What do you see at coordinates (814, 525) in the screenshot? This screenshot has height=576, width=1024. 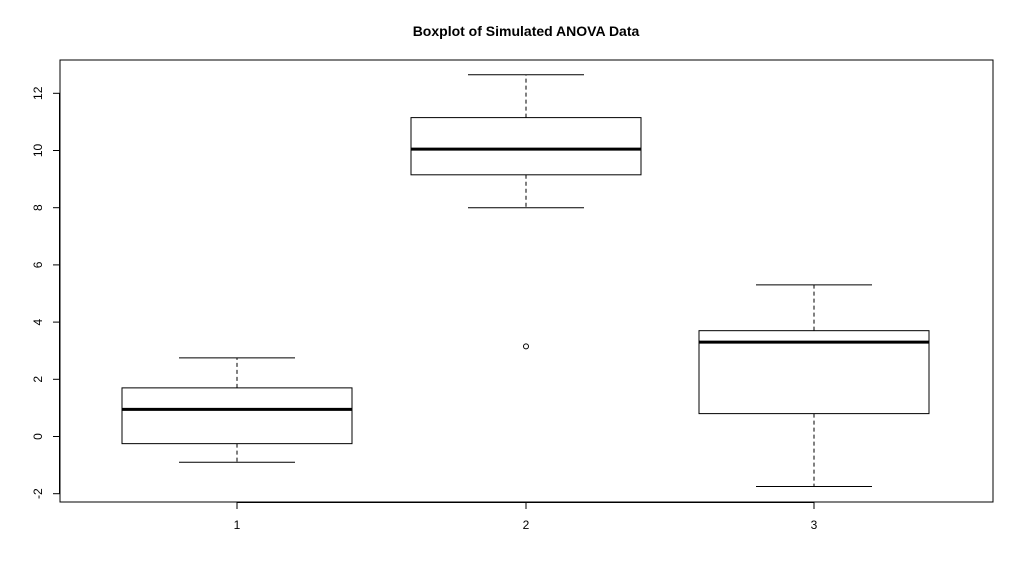 I see `x-tick-label: 3` at bounding box center [814, 525].